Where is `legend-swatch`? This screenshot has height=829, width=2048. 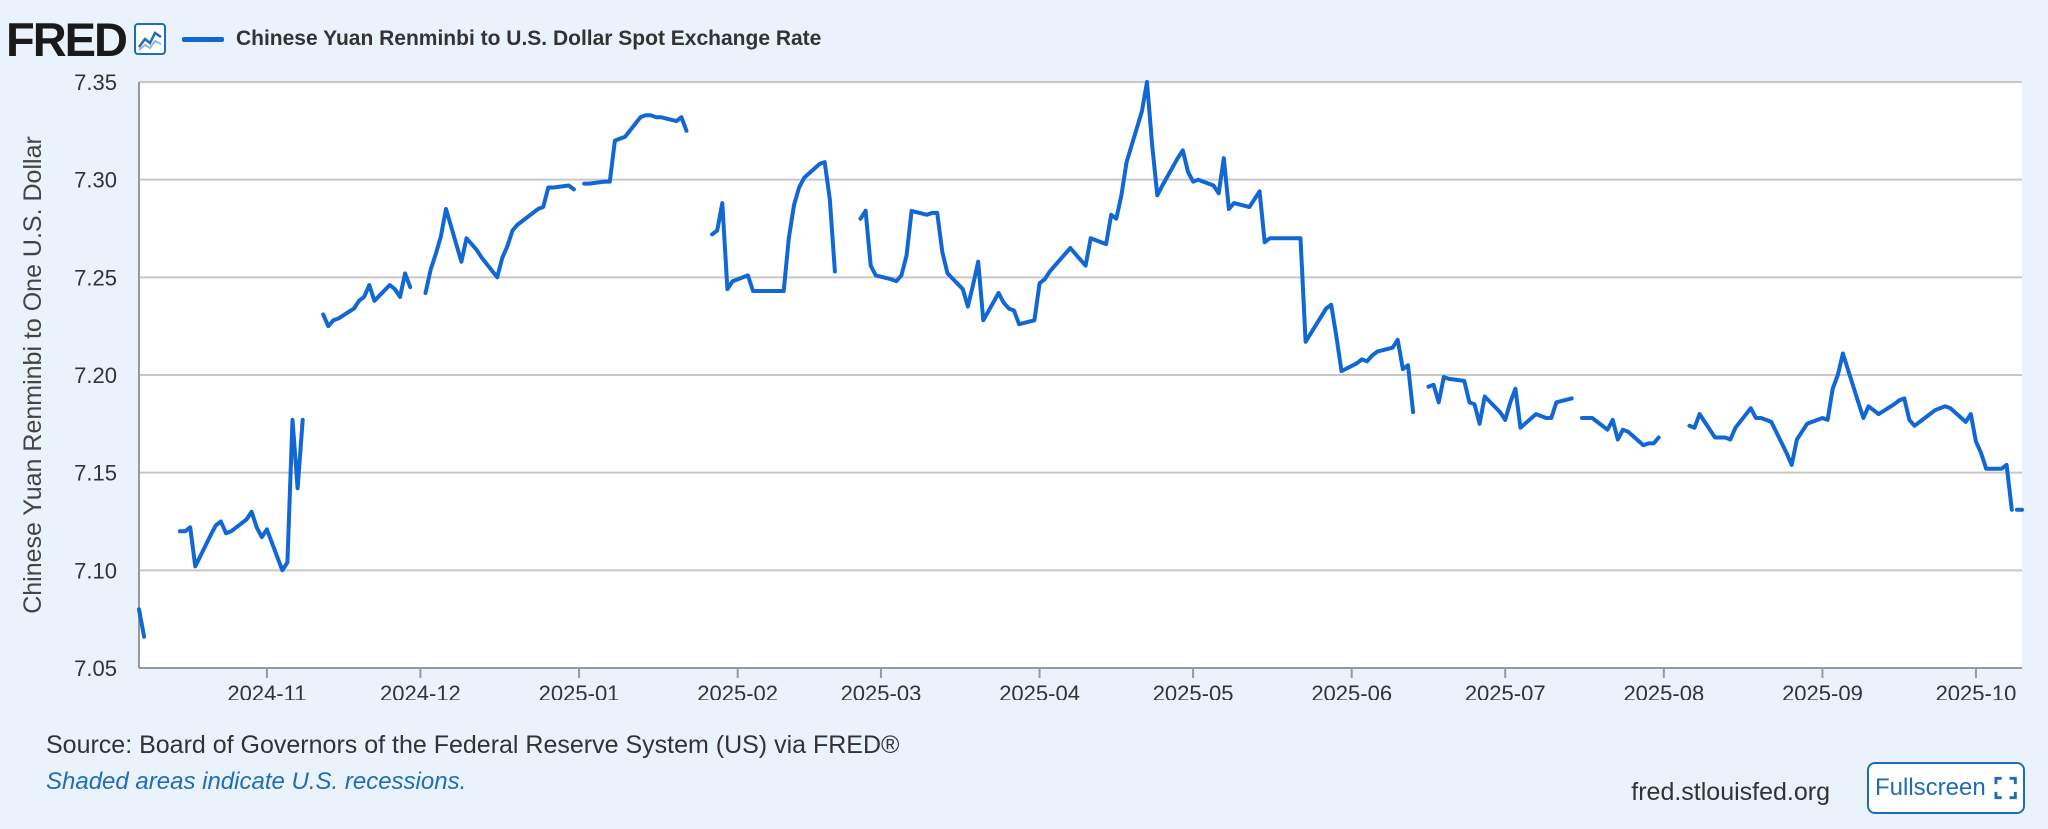 legend-swatch is located at coordinates (202, 39).